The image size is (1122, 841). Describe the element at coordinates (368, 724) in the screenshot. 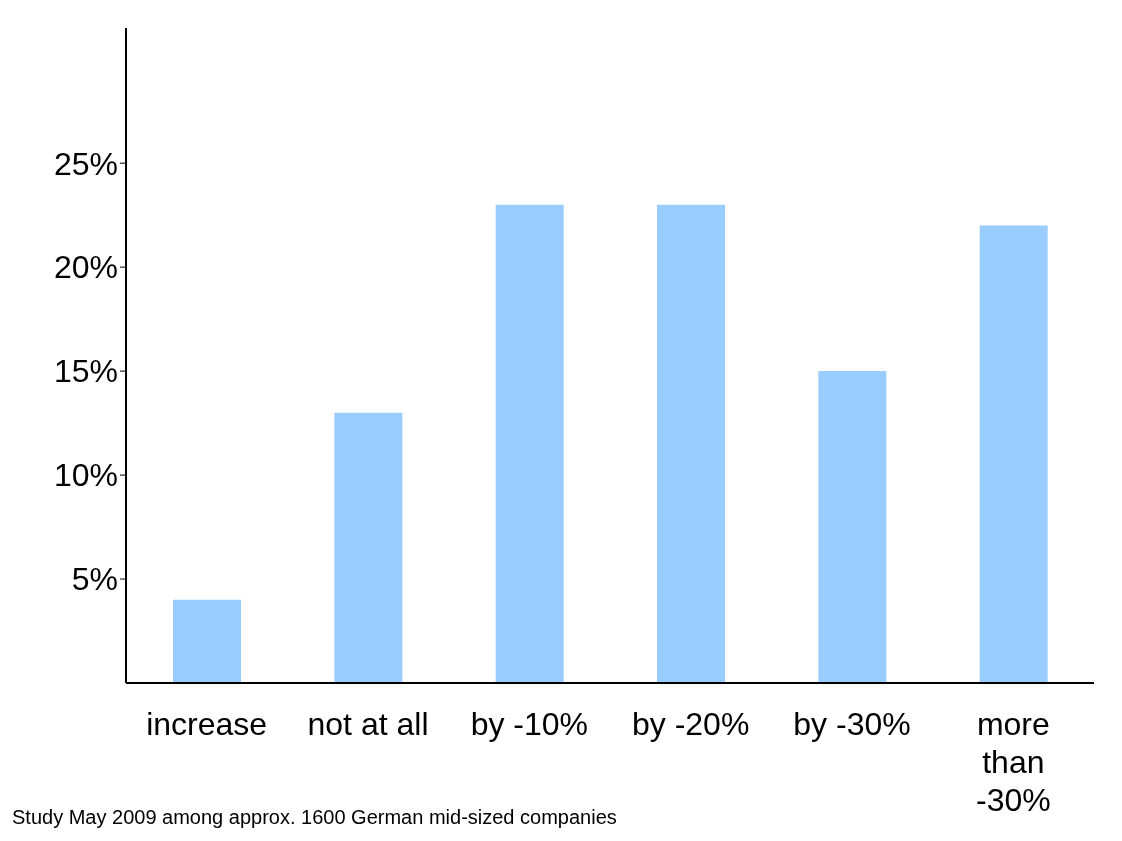

I see `x-tick-label: not at all` at that location.